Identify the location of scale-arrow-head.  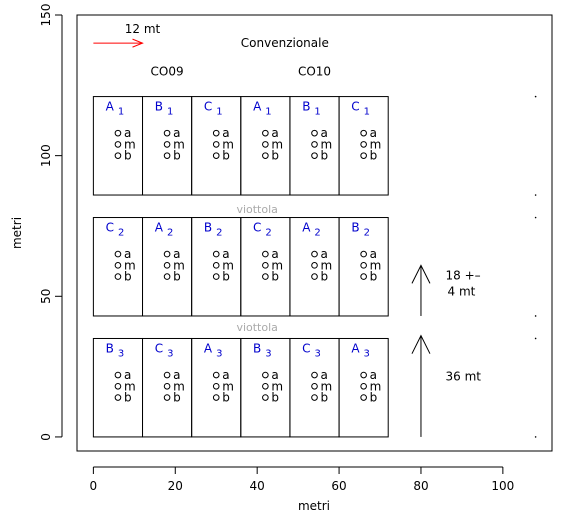
(138, 43).